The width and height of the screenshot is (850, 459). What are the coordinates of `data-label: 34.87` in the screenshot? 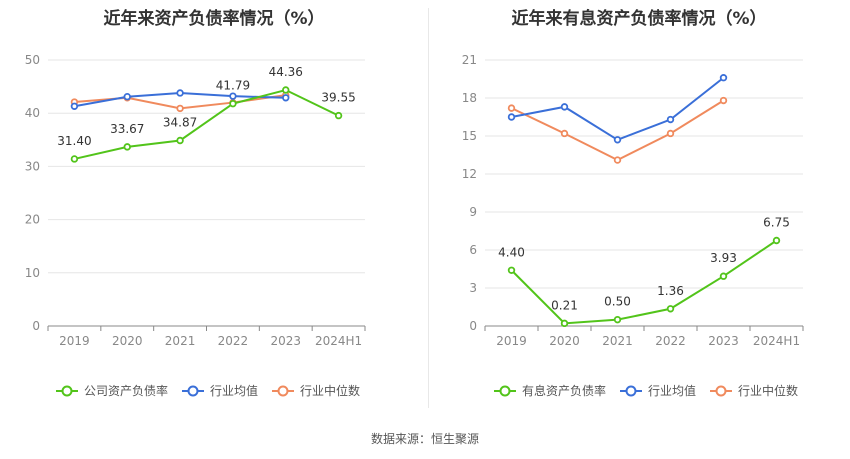 It's located at (180, 122).